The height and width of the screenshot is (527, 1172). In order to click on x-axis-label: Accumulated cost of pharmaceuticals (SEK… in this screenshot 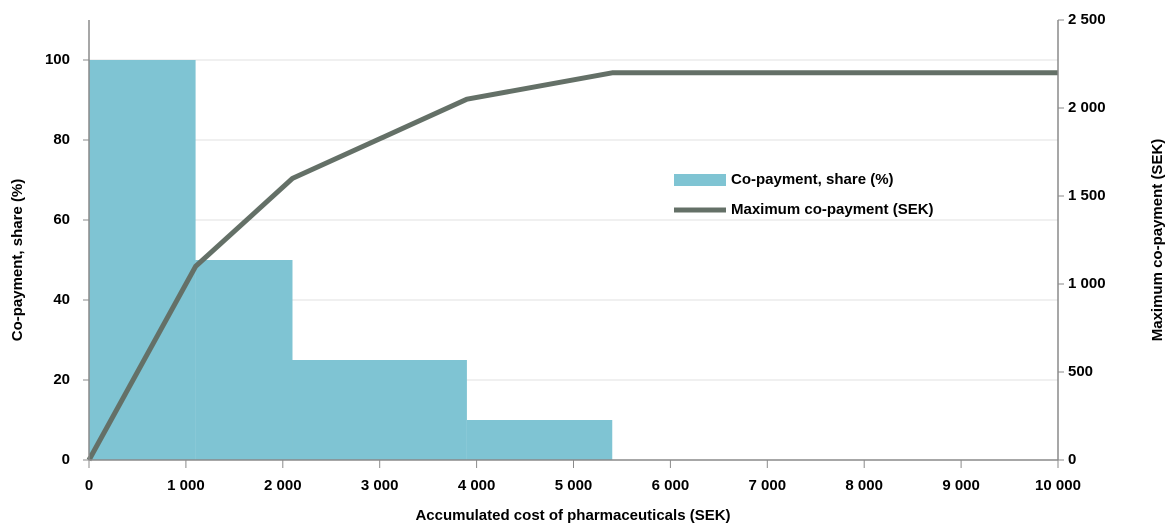, I will do `click(572, 515)`.